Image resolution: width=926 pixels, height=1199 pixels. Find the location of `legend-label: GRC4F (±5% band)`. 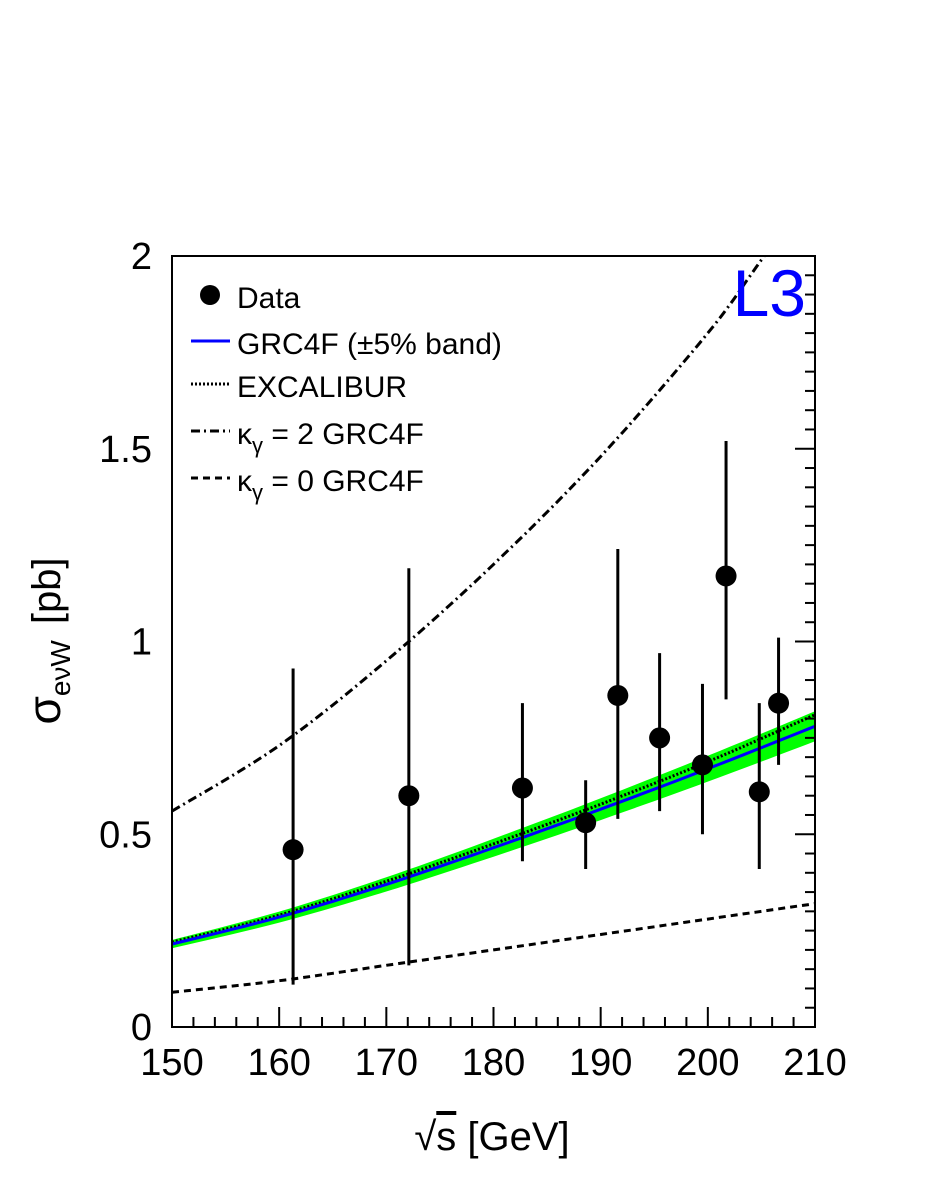

legend-label: GRC4F (±5% band) is located at coordinates (369, 344).